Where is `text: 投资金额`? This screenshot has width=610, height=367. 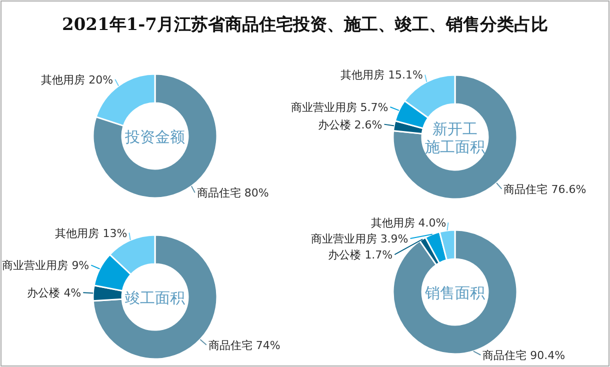
text: 投资金额 is located at coordinates (154, 137).